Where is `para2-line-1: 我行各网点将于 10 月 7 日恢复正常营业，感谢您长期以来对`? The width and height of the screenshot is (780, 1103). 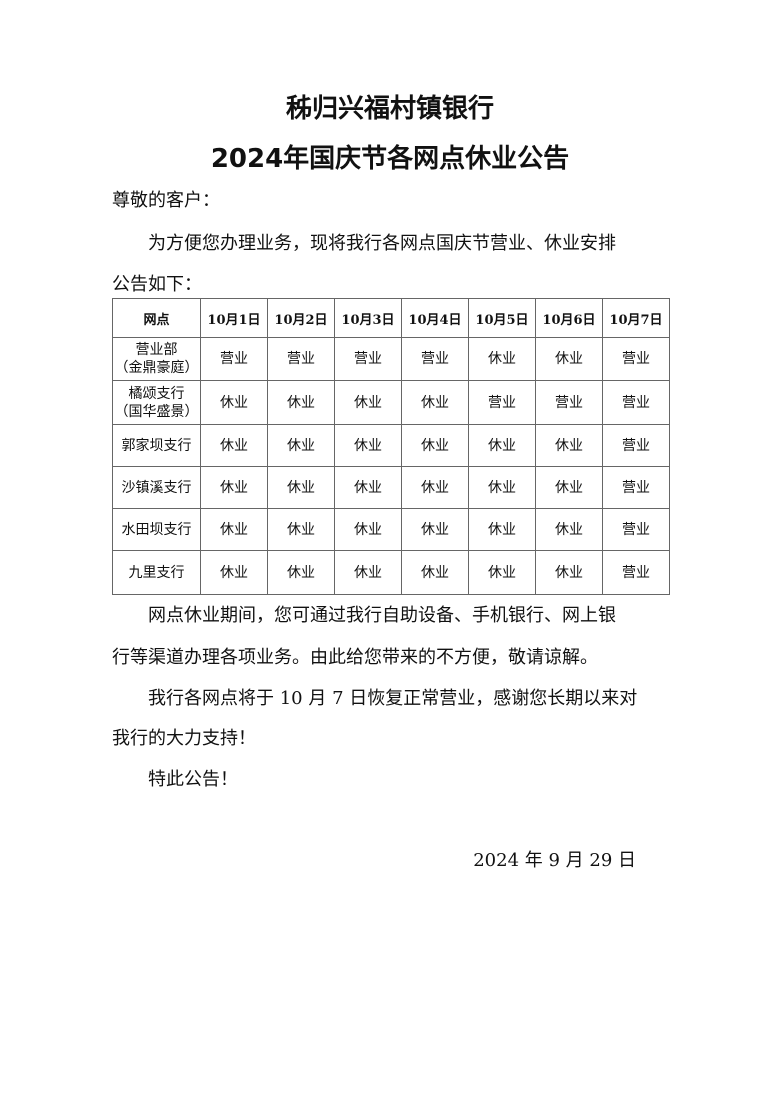 para2-line-1: 我行各网点将于 10 月 7 日恢复正常营业，感谢您长期以来对 is located at coordinates (393, 698).